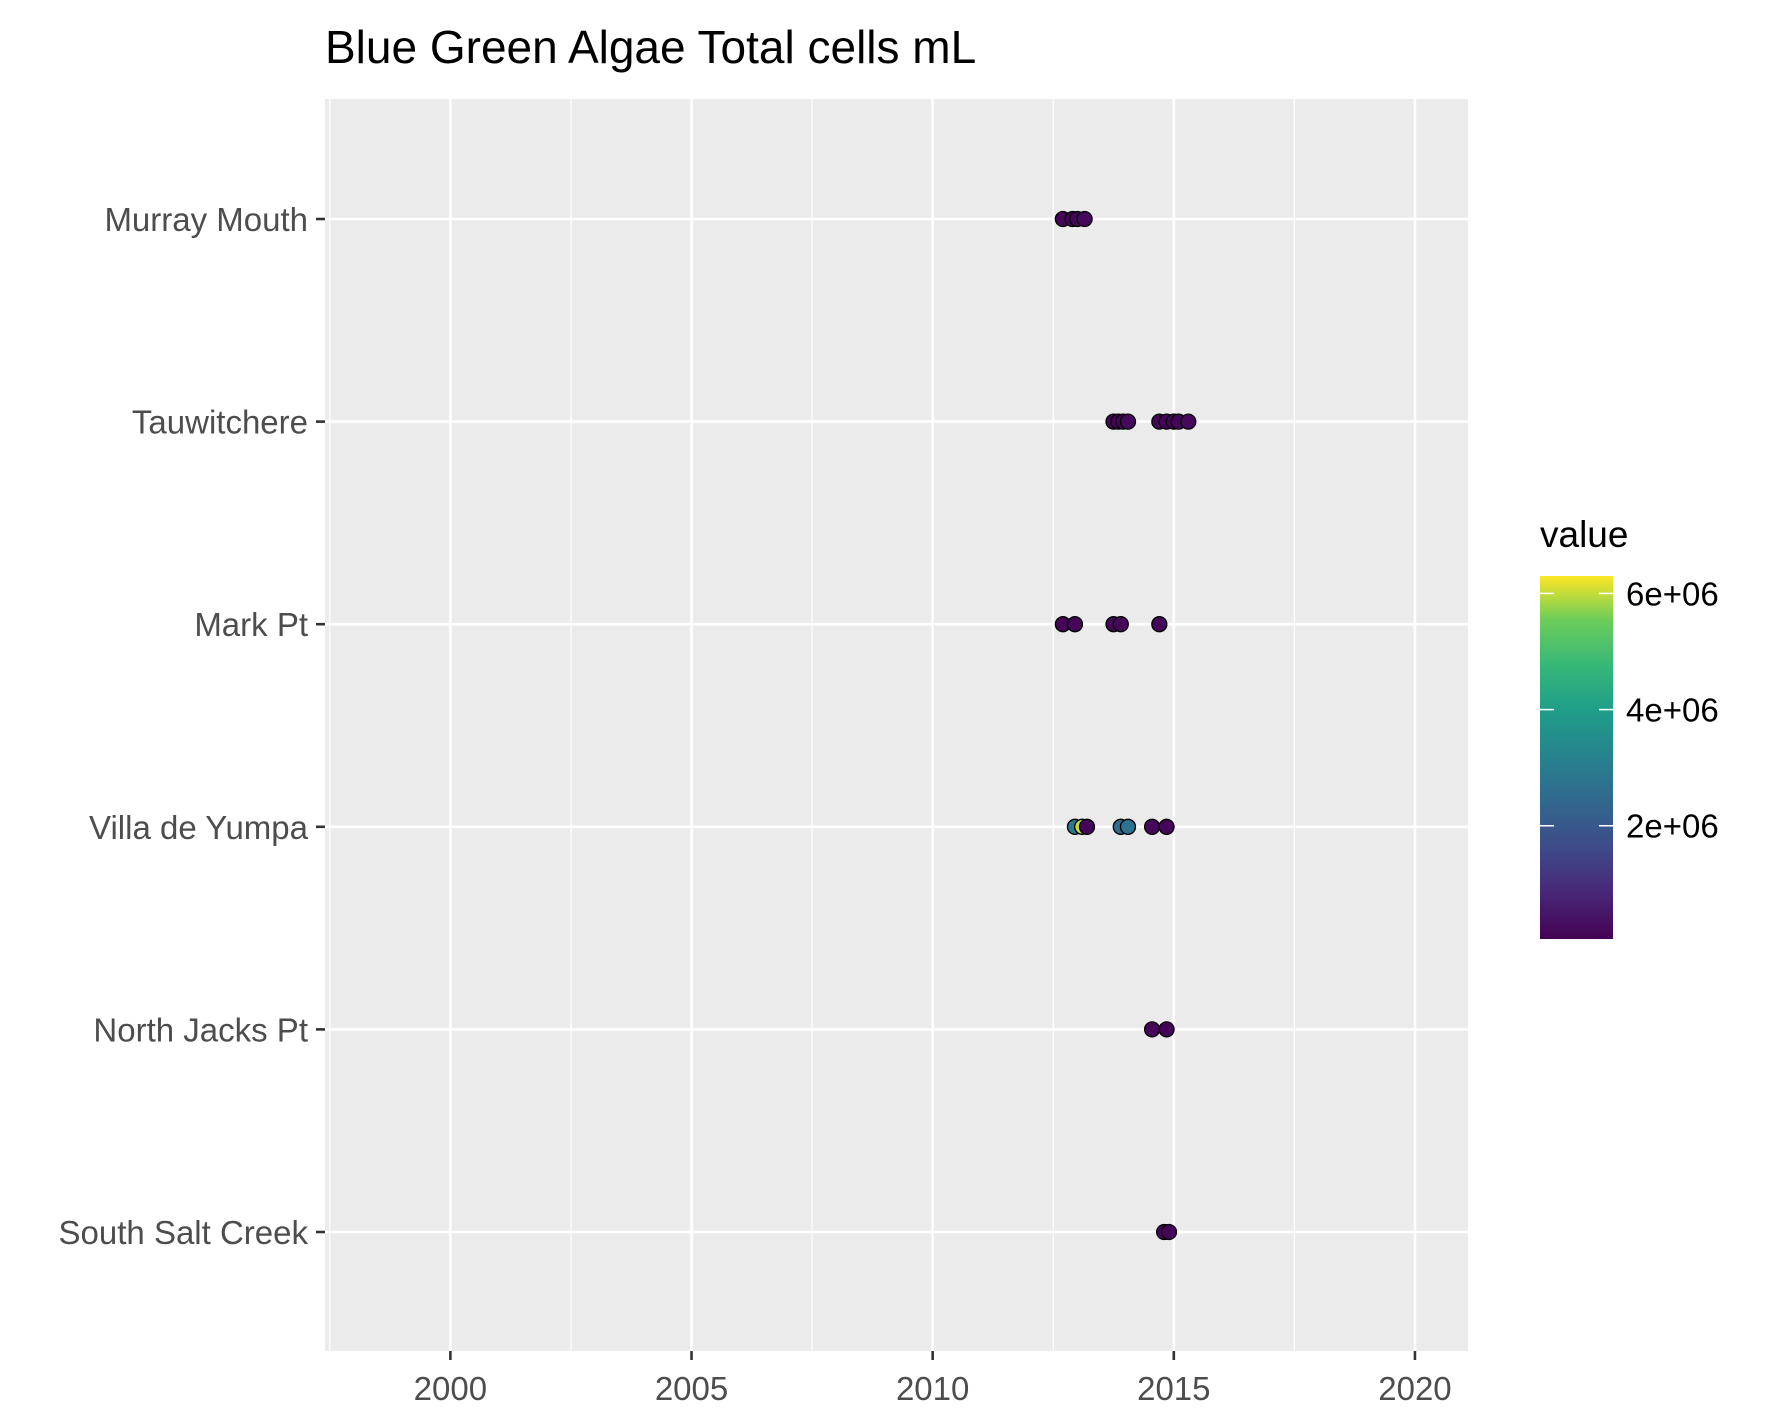  I want to click on y-tick-label: South Salt Creek, so click(184, 1232).